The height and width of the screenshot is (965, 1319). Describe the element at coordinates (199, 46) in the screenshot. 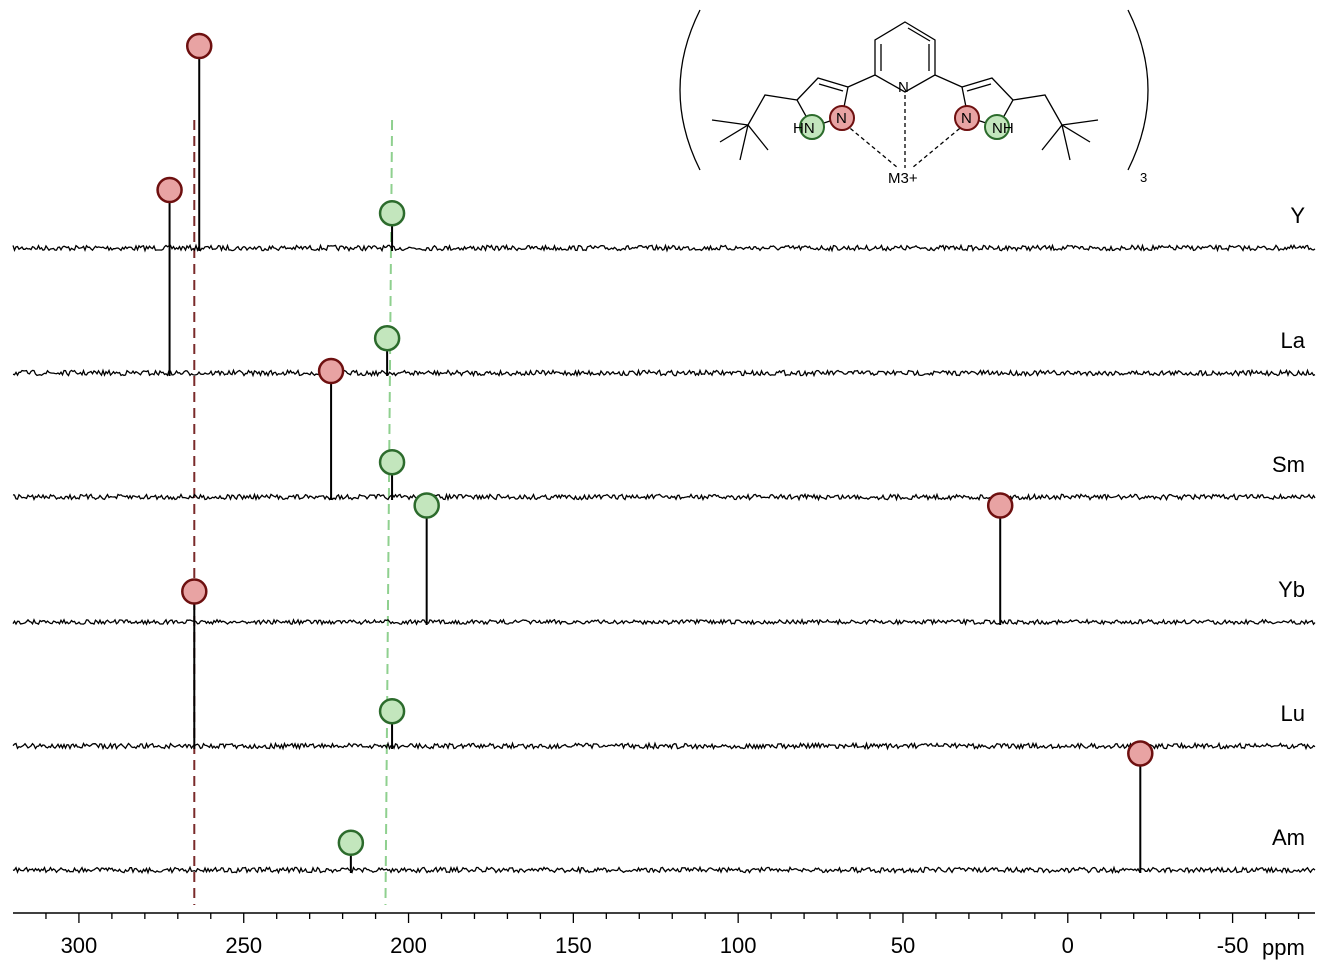

I see `peak-marker-Y-N_coordinating` at that location.